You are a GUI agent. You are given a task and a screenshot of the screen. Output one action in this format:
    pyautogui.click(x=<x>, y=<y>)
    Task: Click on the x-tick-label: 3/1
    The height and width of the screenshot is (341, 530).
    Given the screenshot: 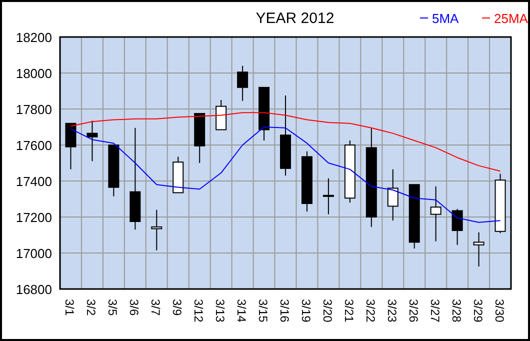 What is the action you would take?
    pyautogui.click(x=69, y=307)
    